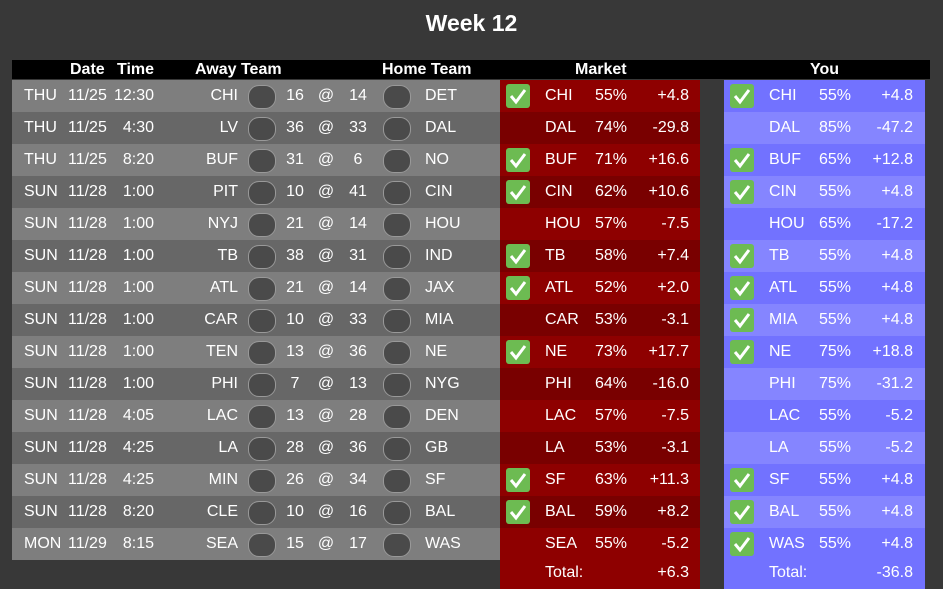 The image size is (943, 589). I want to click on away-score: 10, so click(295, 191).